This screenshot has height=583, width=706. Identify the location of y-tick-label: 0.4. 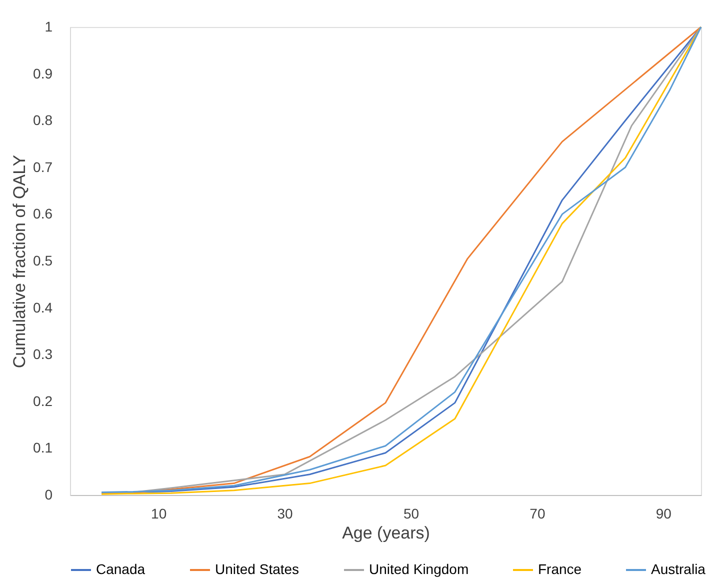
(43, 307).